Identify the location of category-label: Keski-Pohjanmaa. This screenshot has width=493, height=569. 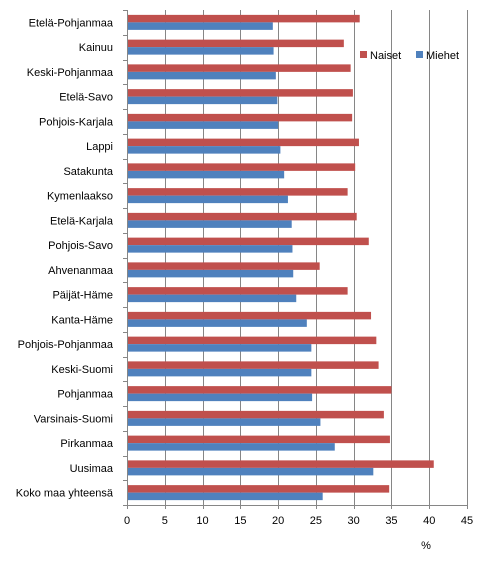
(70, 73).